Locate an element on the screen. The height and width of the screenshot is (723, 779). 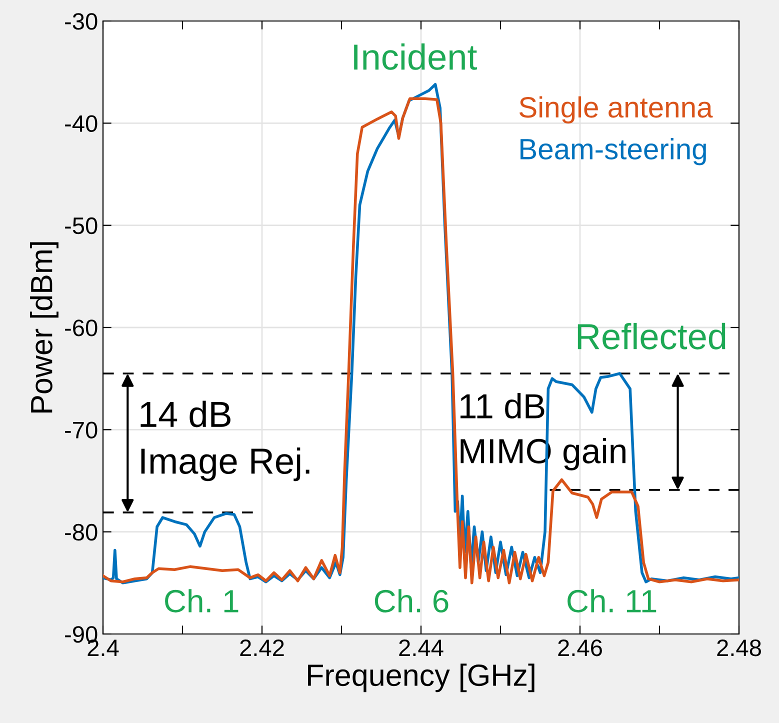
y-tick-label: -80 is located at coordinates (81, 532).